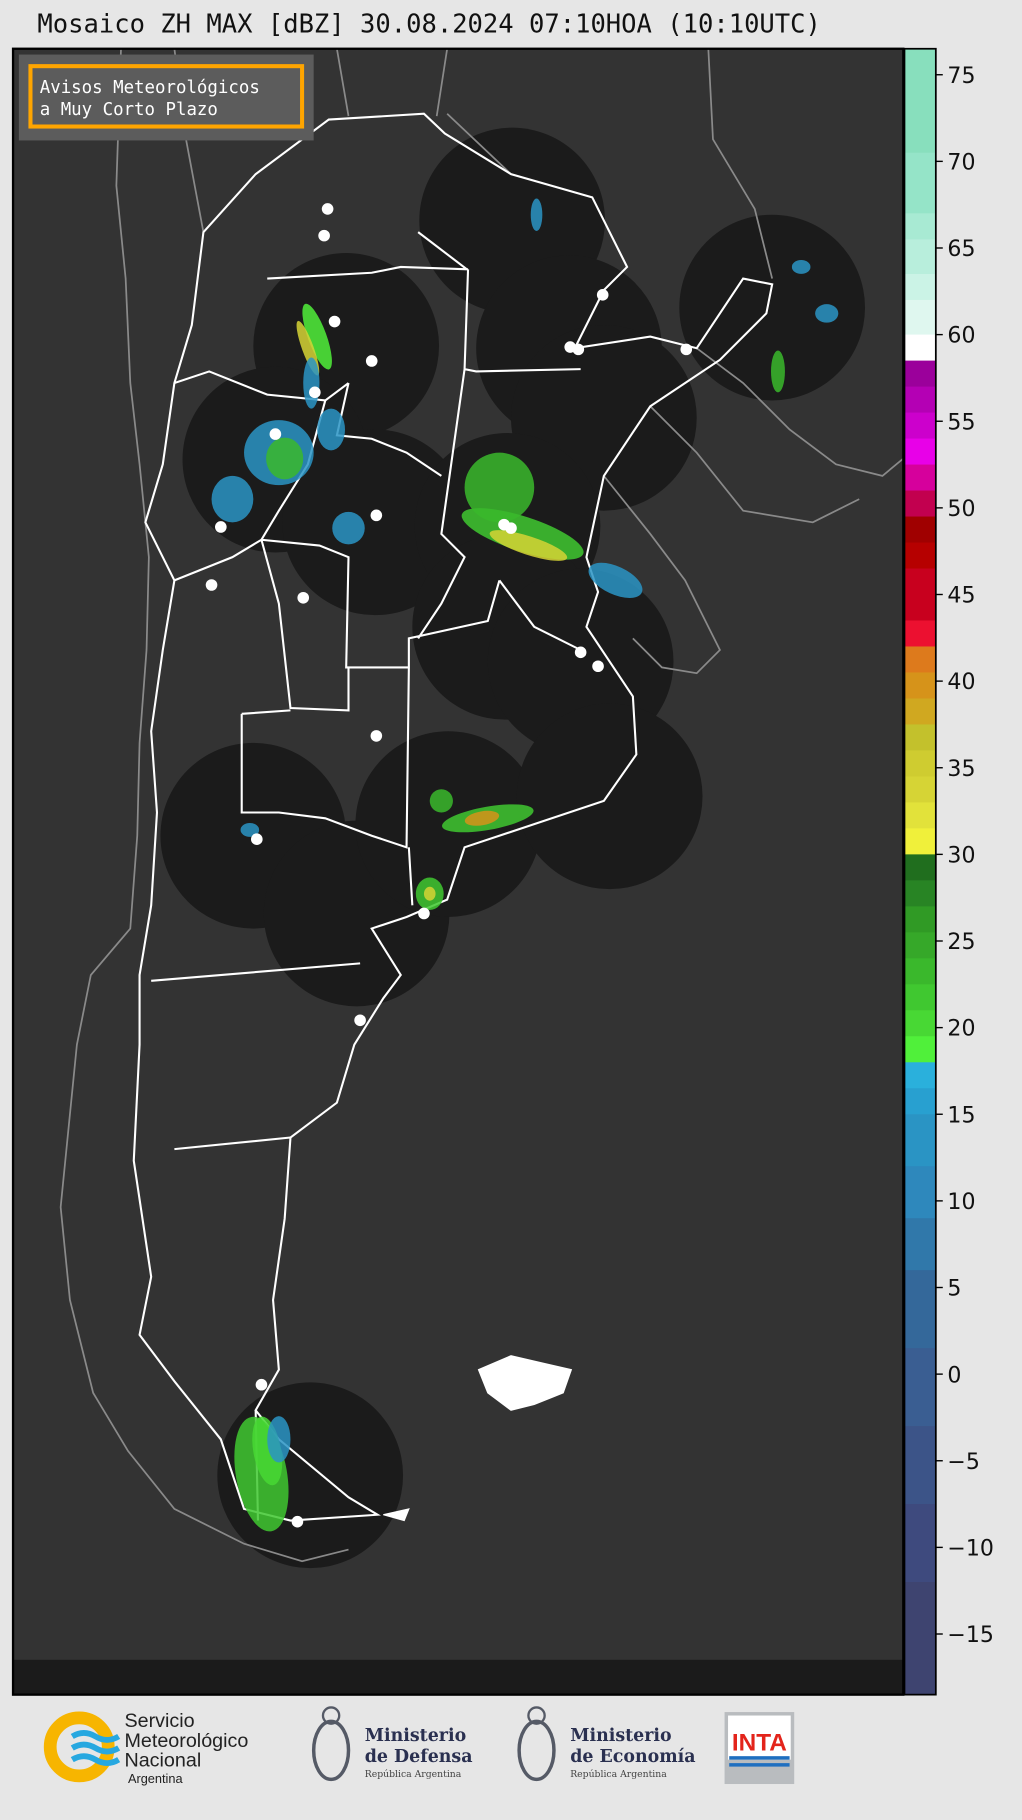 The width and height of the screenshot is (1022, 1820). What do you see at coordinates (419, 1757) in the screenshot?
I see `defensa-text-2: de Defensa` at bounding box center [419, 1757].